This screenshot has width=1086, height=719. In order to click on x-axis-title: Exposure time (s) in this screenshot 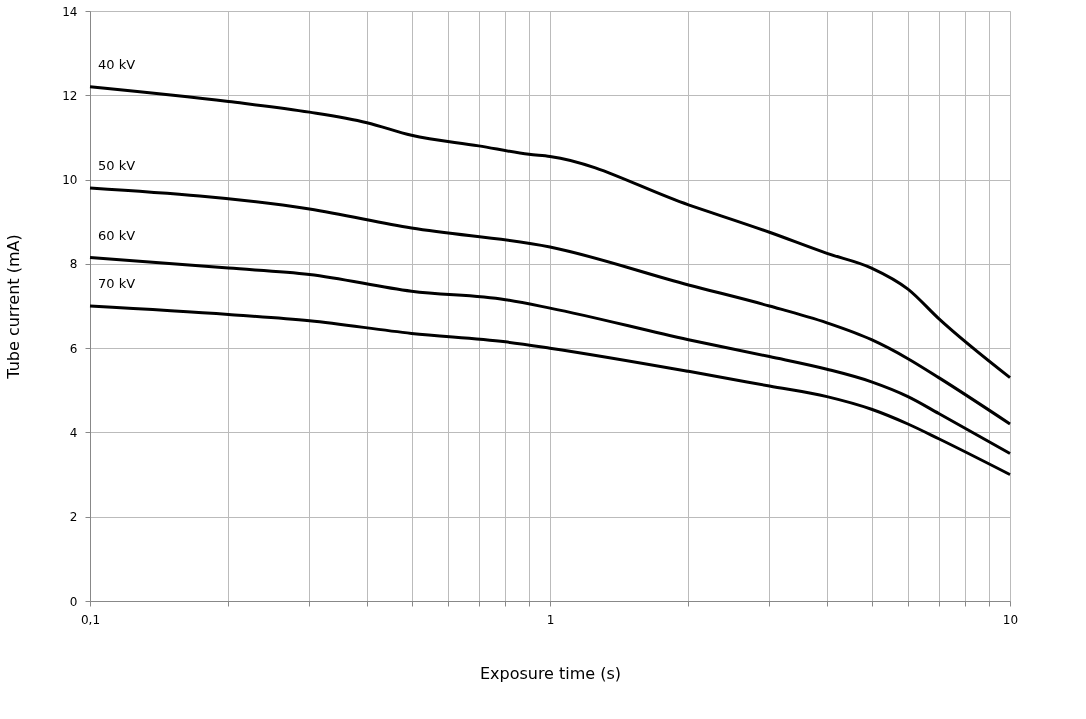, I will do `click(550, 673)`.